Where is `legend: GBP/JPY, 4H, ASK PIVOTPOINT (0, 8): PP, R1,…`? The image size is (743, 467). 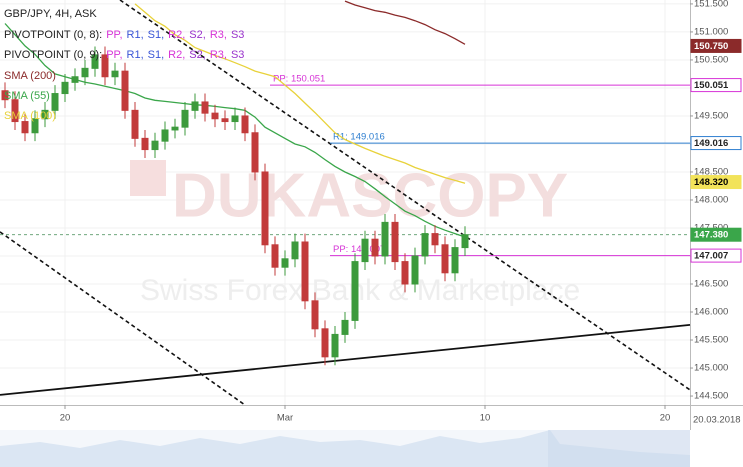
legend: GBP/JPY, 4H, ASK PIVOTPOINT (0, 8): PP, R1,… is located at coordinates (124, 65).